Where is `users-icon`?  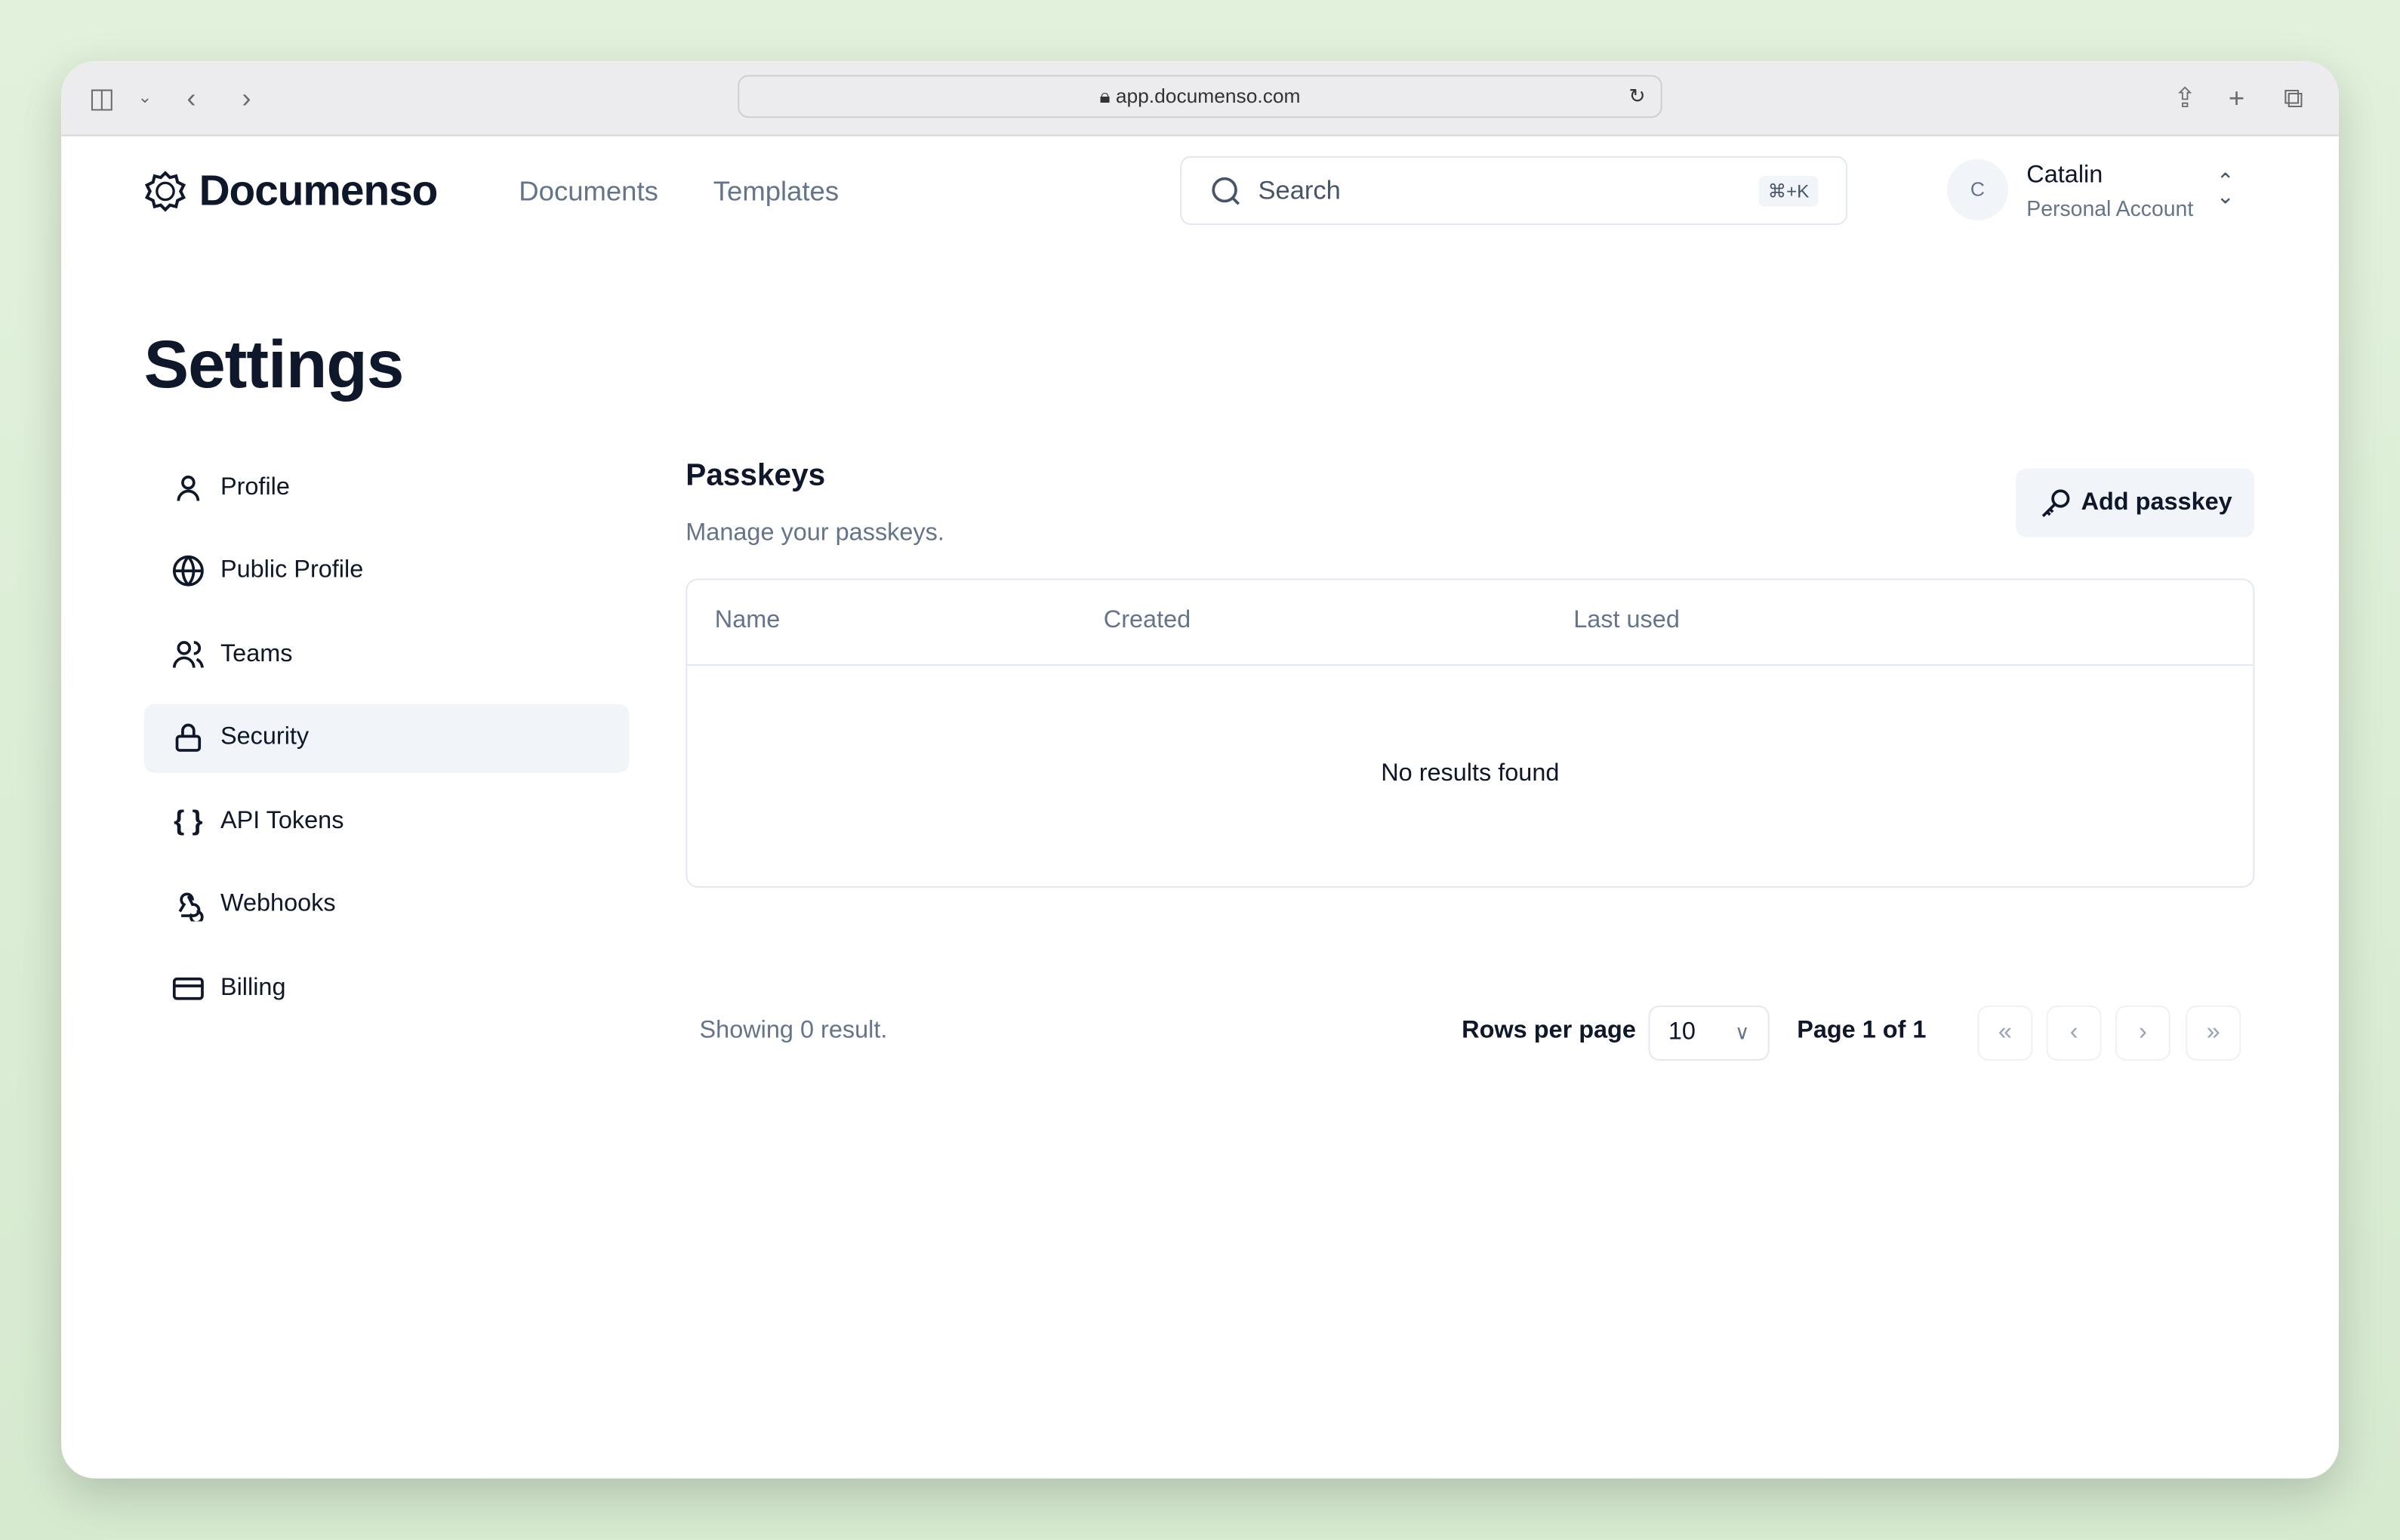 users-icon is located at coordinates (188, 653).